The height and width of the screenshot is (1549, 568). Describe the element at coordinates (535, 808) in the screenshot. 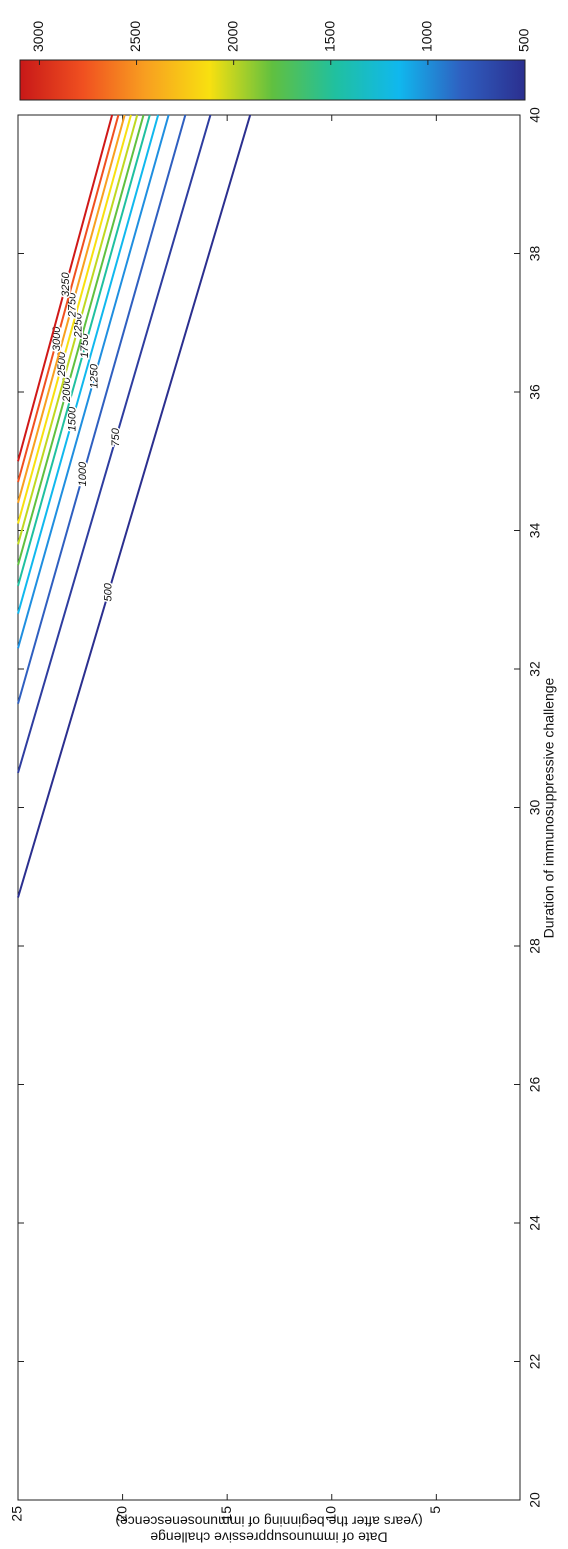

I see `x-tick-label: 30` at that location.